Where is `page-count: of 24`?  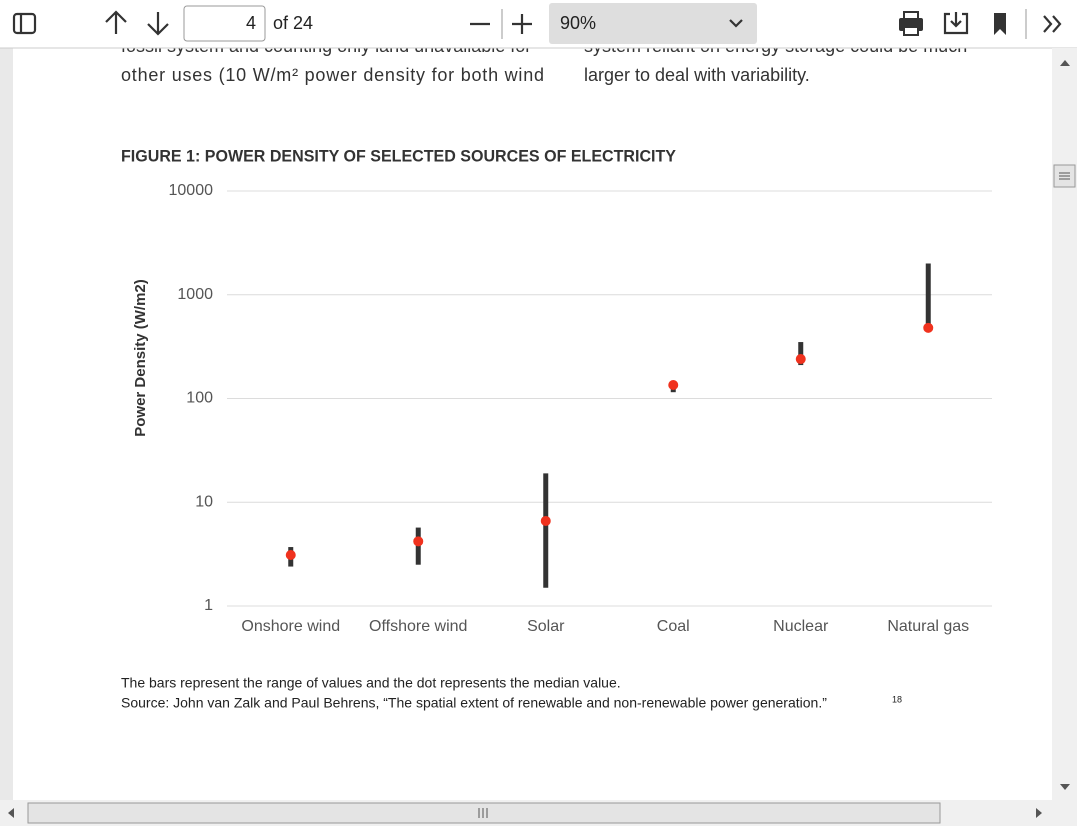
page-count: of 24 is located at coordinates (293, 23).